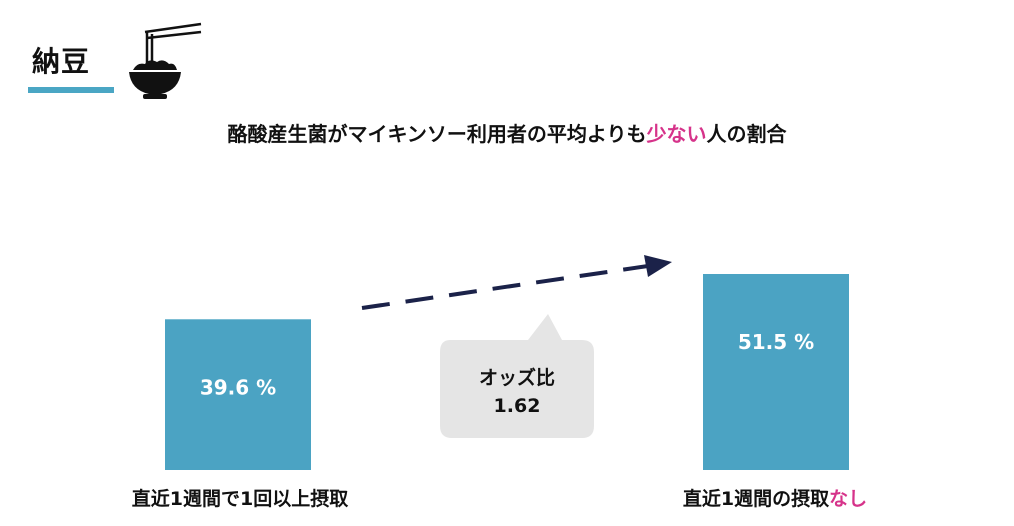  I want to click on category-label-1: 直近1週間で1回以上摂取, so click(240, 497).